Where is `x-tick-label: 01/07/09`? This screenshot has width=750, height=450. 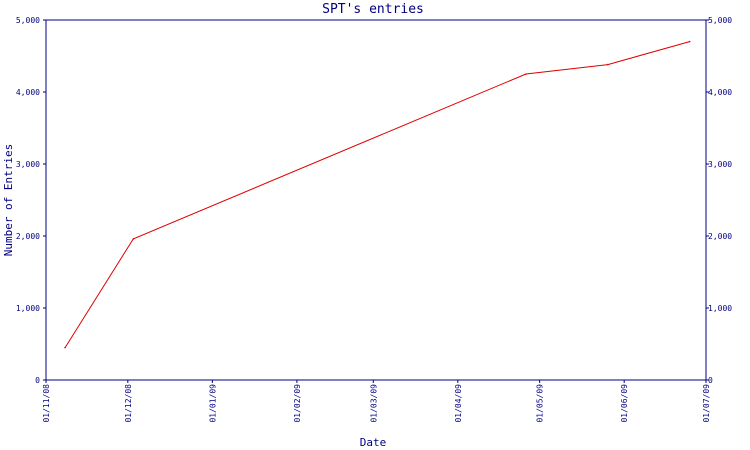
x-tick-label: 01/07/09 is located at coordinates (706, 403).